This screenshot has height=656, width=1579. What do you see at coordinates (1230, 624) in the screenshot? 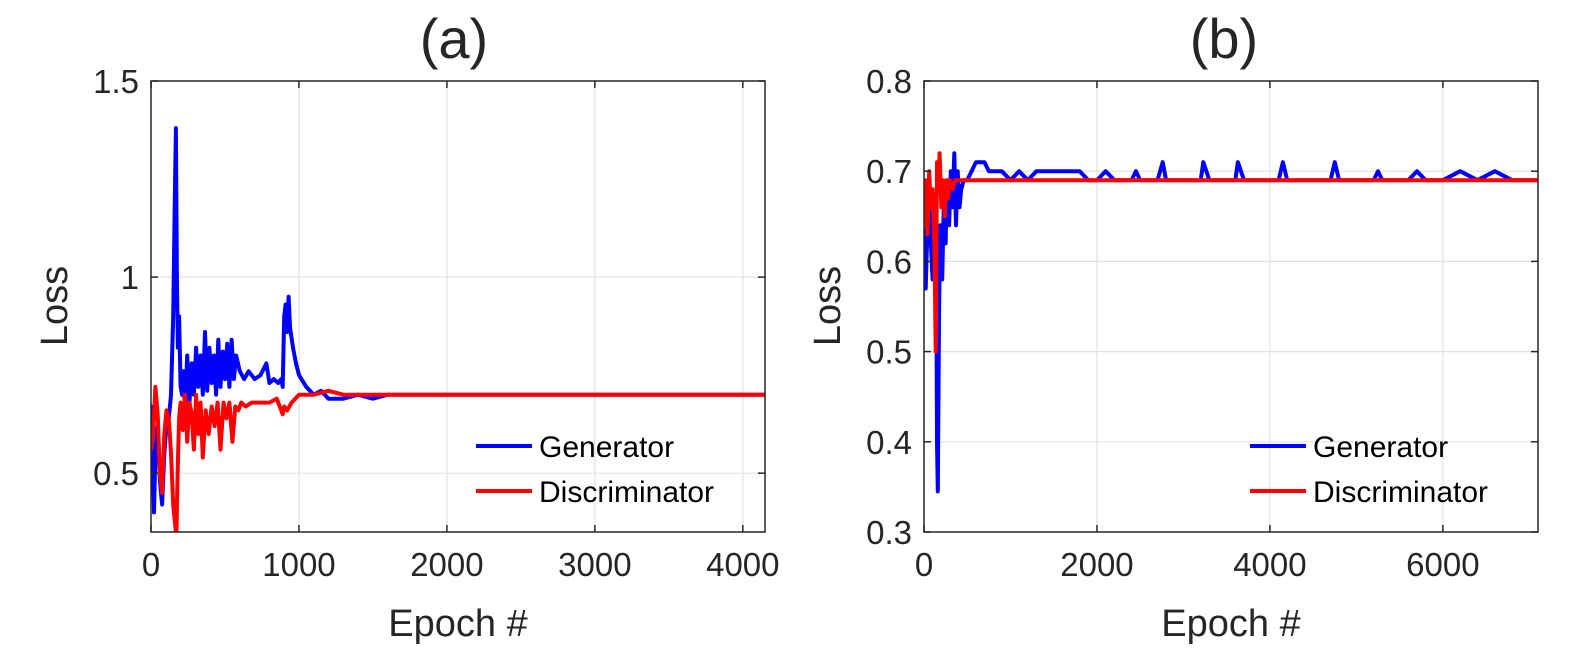
I see `panel-b-x-axis-label: Epoch #` at bounding box center [1230, 624].